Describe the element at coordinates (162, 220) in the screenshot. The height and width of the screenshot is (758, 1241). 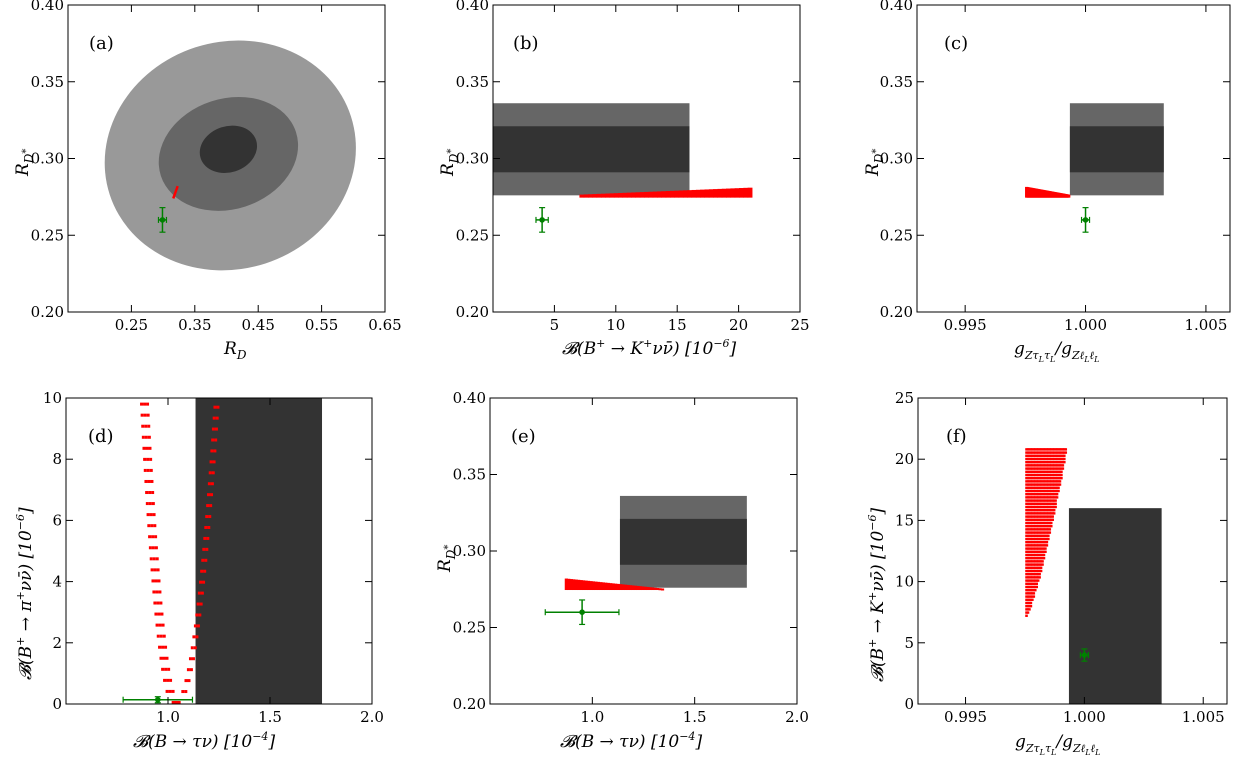
I see `sm-point` at that location.